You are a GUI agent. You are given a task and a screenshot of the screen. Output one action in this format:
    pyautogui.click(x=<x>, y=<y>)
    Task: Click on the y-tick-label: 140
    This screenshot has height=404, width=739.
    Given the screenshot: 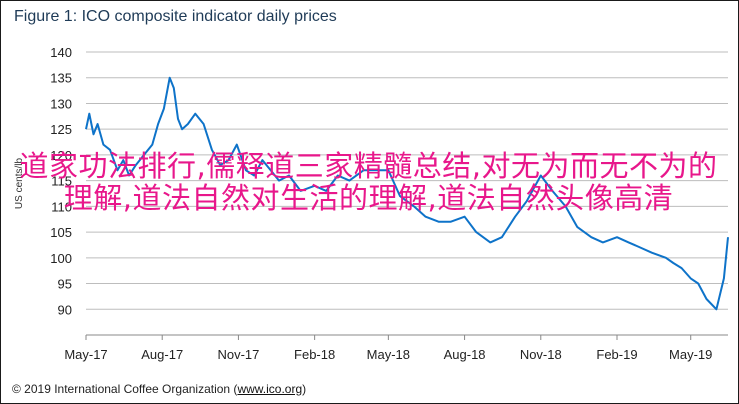 What is the action you would take?
    pyautogui.click(x=61, y=52)
    